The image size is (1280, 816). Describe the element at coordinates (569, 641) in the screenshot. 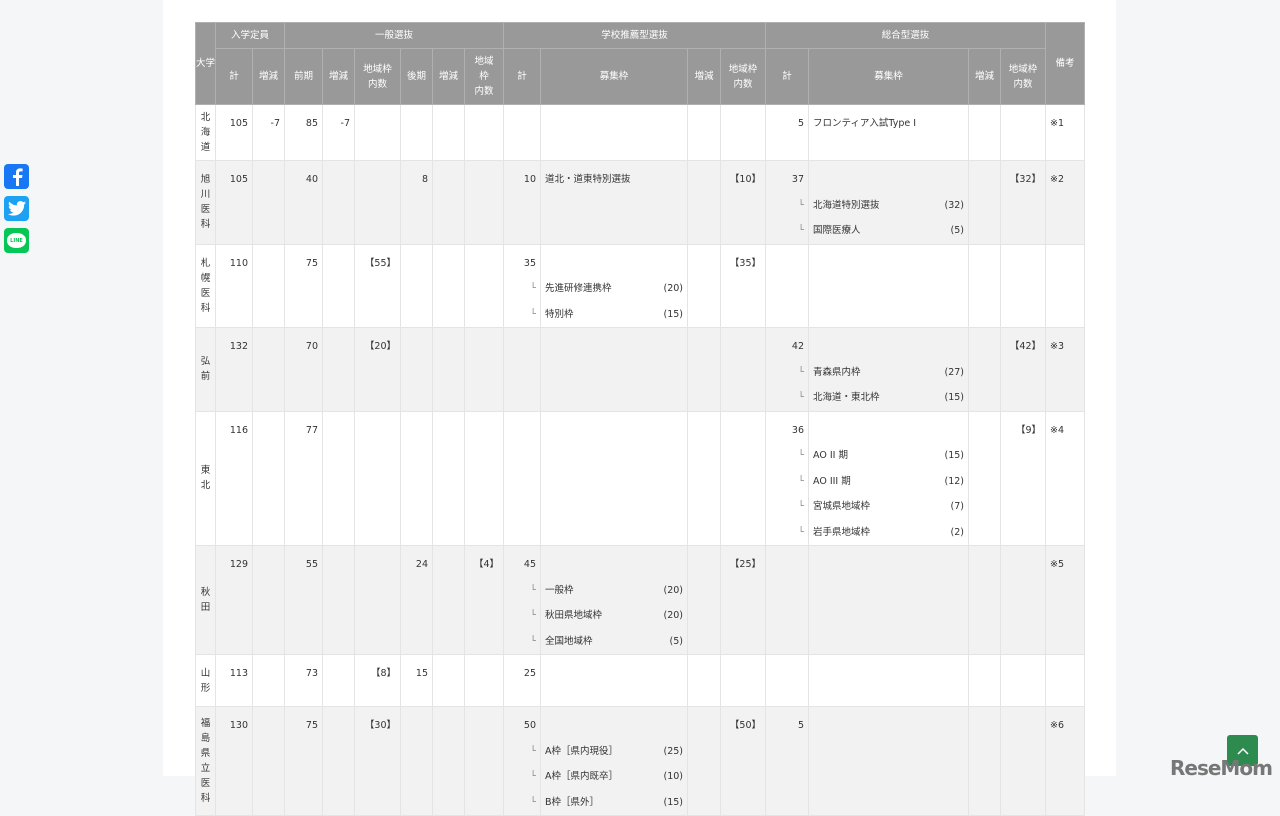

I see `sub-frame-name: 全国地域枠` at that location.